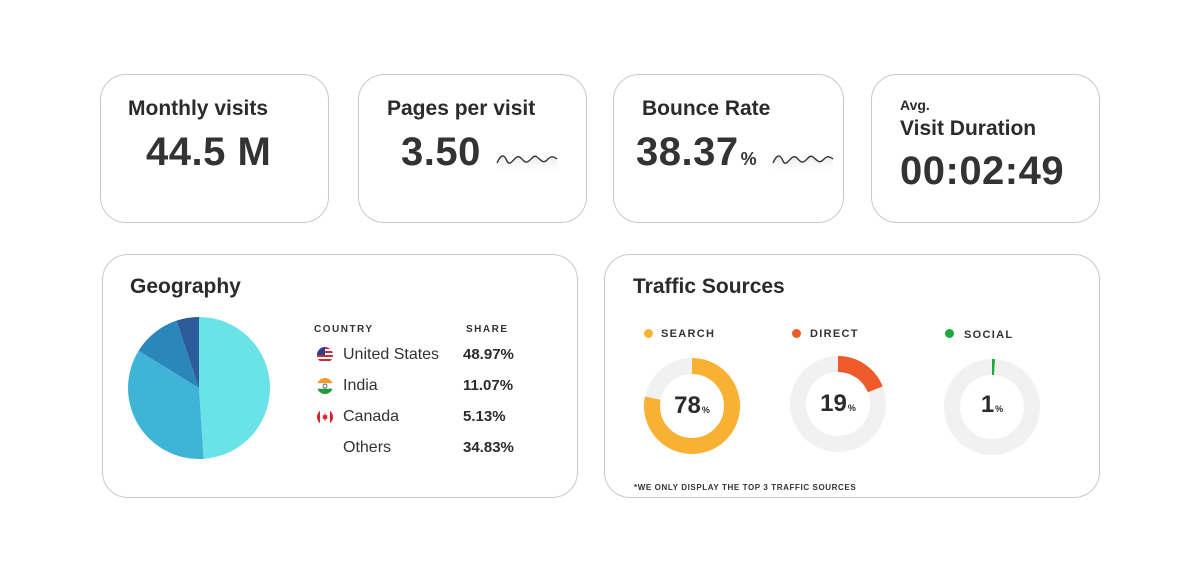  Describe the element at coordinates (391, 354) in the screenshot. I see `country-name: United States` at that location.